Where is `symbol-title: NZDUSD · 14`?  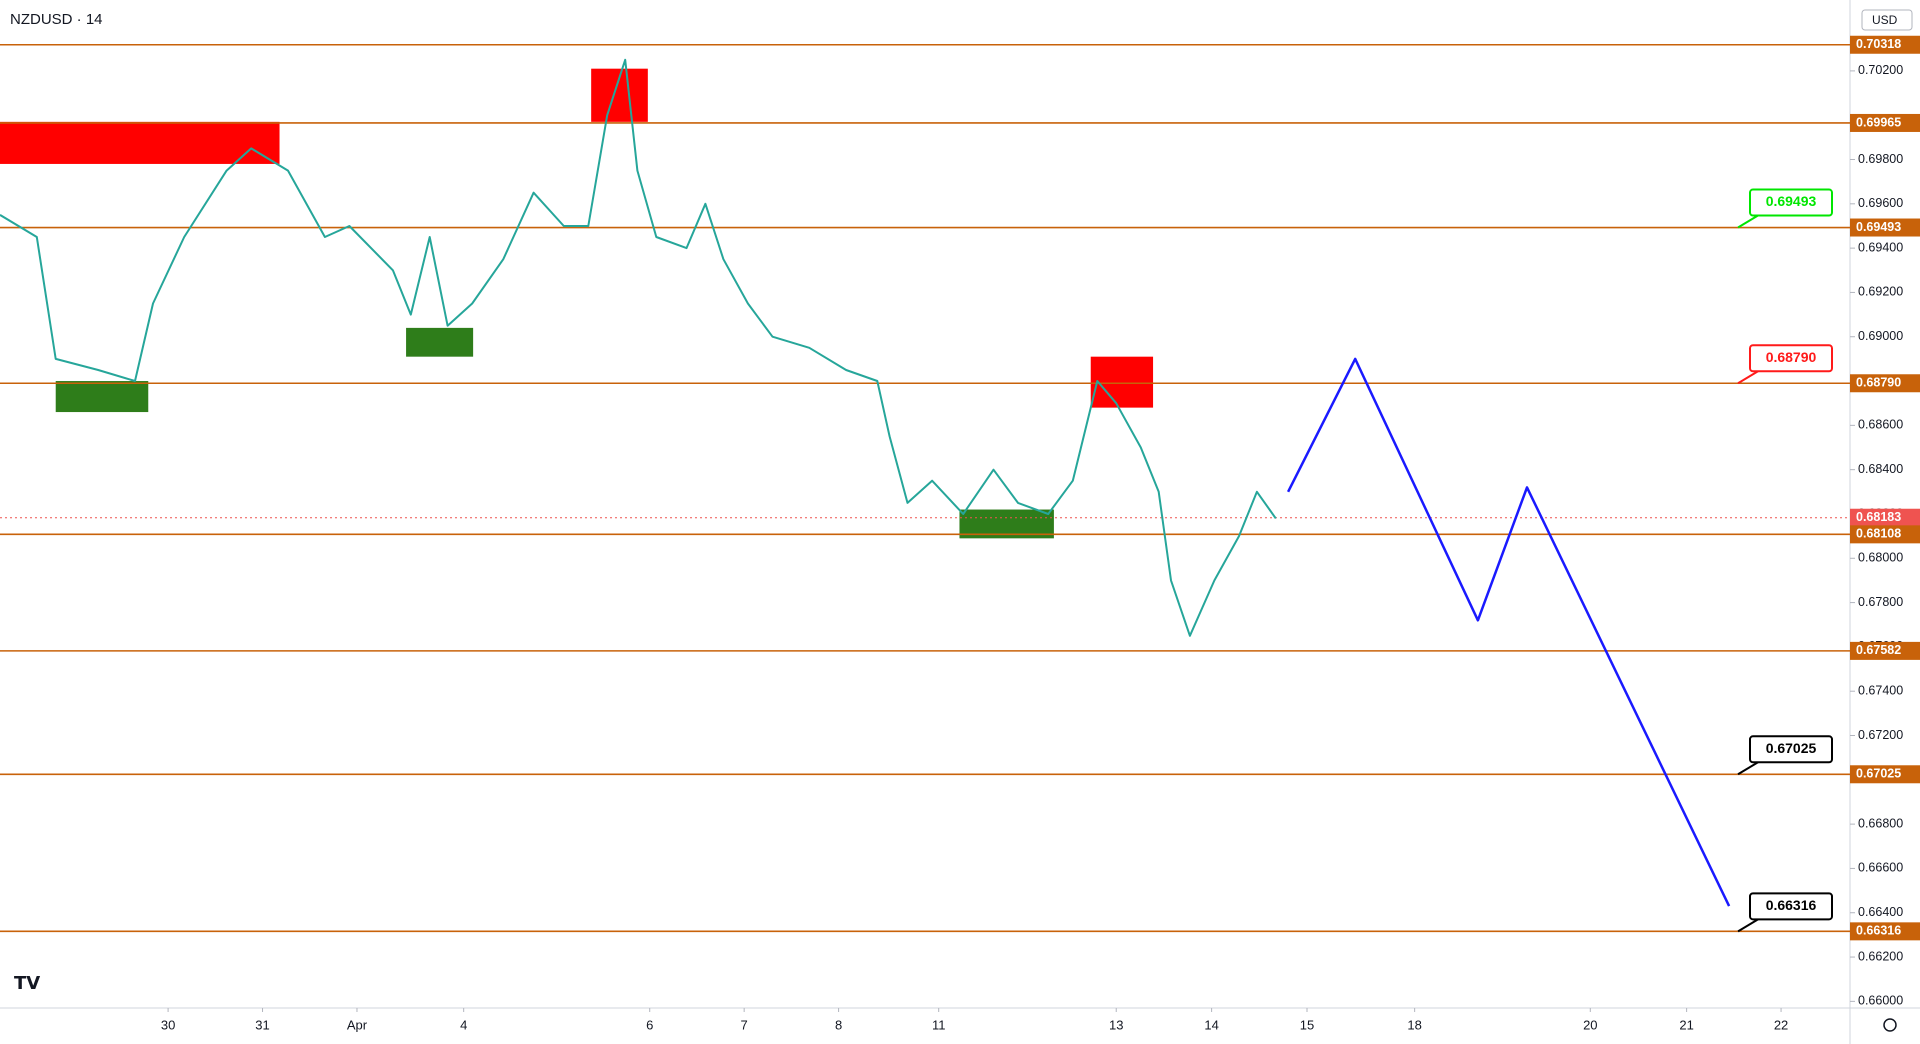
symbol-title: NZDUSD · 14 is located at coordinates (56, 19).